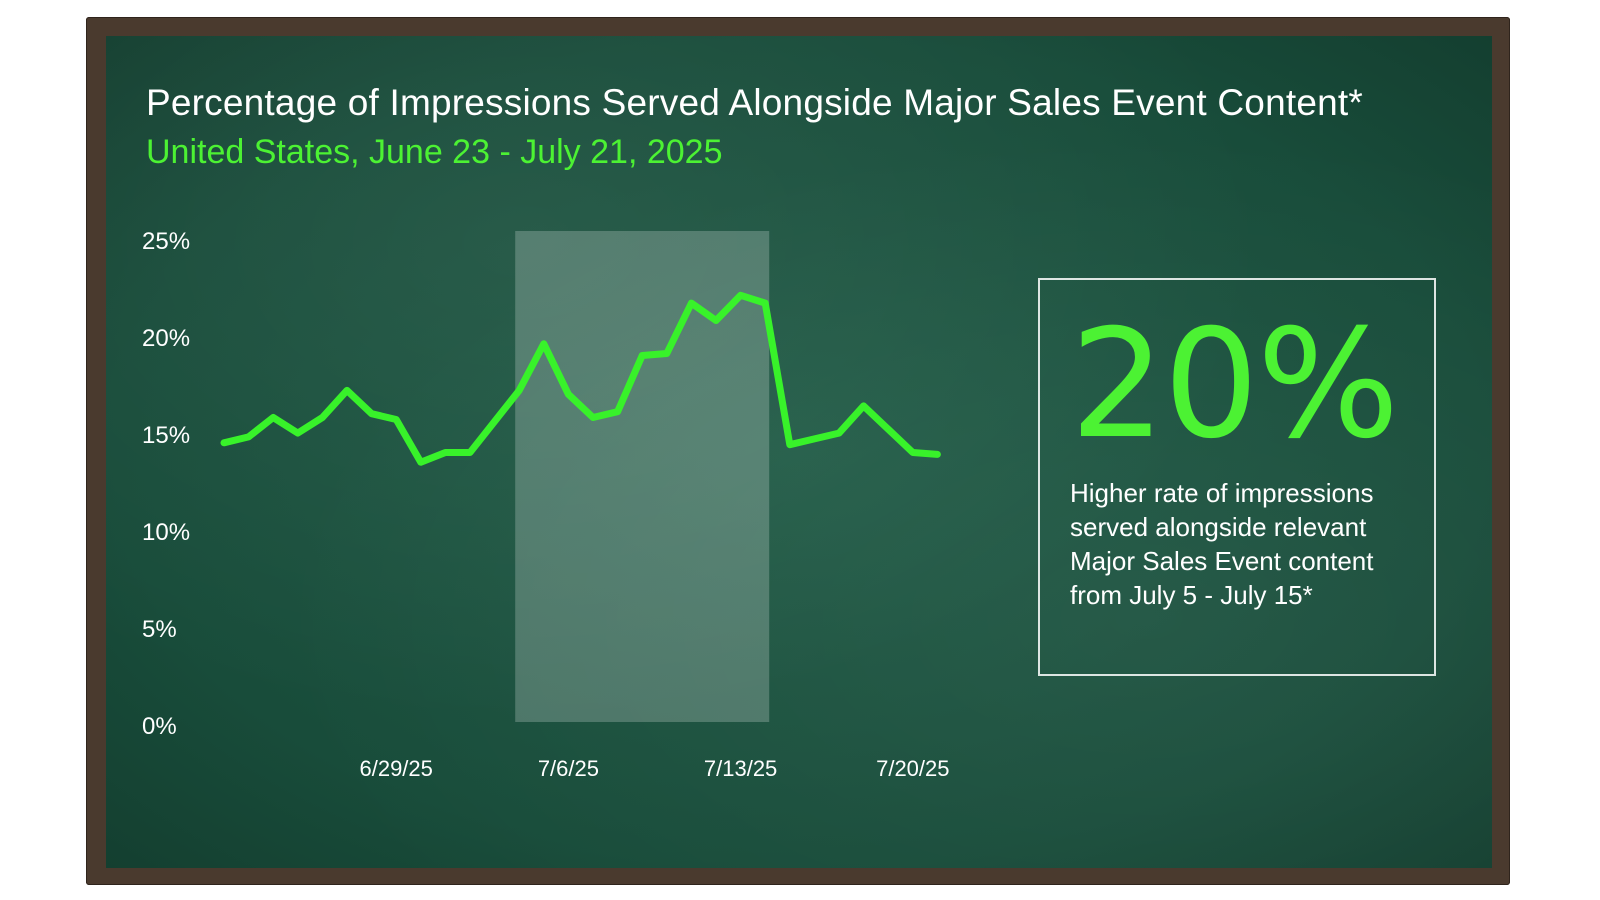 Image resolution: width=1600 pixels, height=900 pixels. What do you see at coordinates (166, 435) in the screenshot?
I see `y-tick-label: 15%` at bounding box center [166, 435].